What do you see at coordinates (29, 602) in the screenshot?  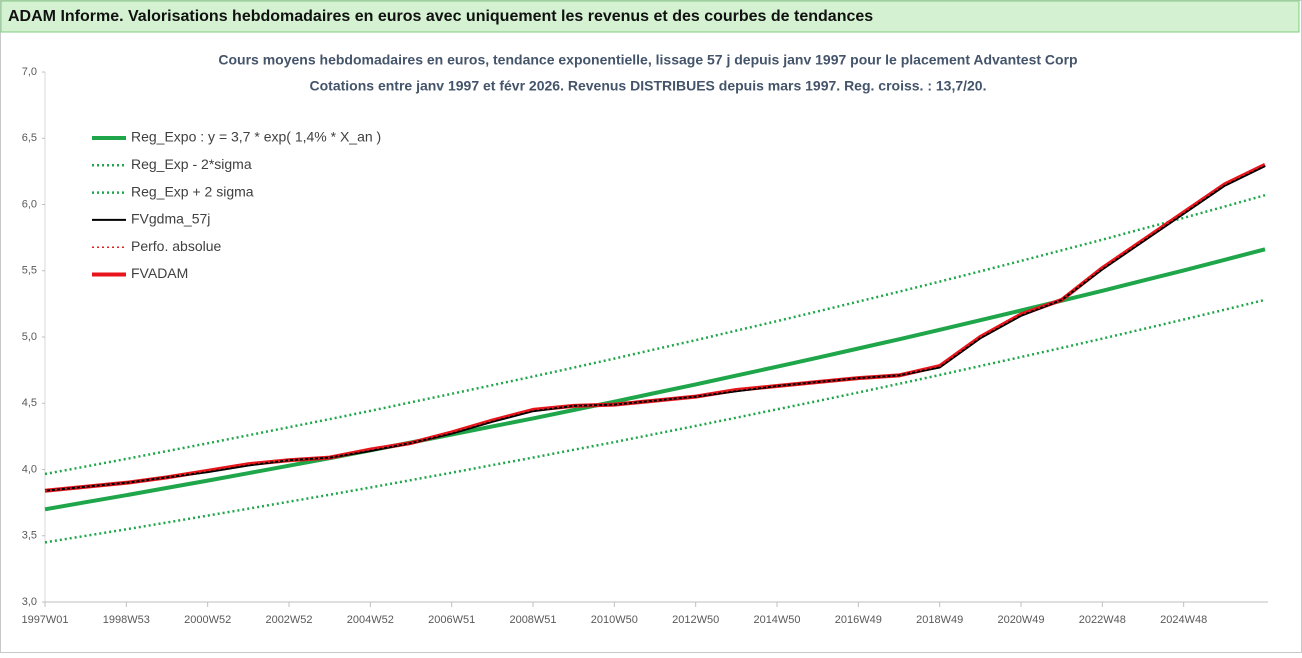 I see `y-tick-label: 3,0` at bounding box center [29, 602].